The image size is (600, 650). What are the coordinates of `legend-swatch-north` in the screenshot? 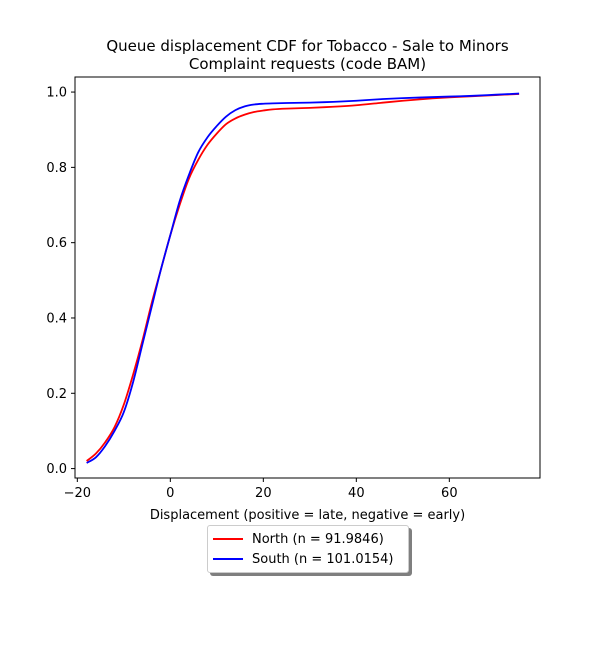 It's located at (228, 539).